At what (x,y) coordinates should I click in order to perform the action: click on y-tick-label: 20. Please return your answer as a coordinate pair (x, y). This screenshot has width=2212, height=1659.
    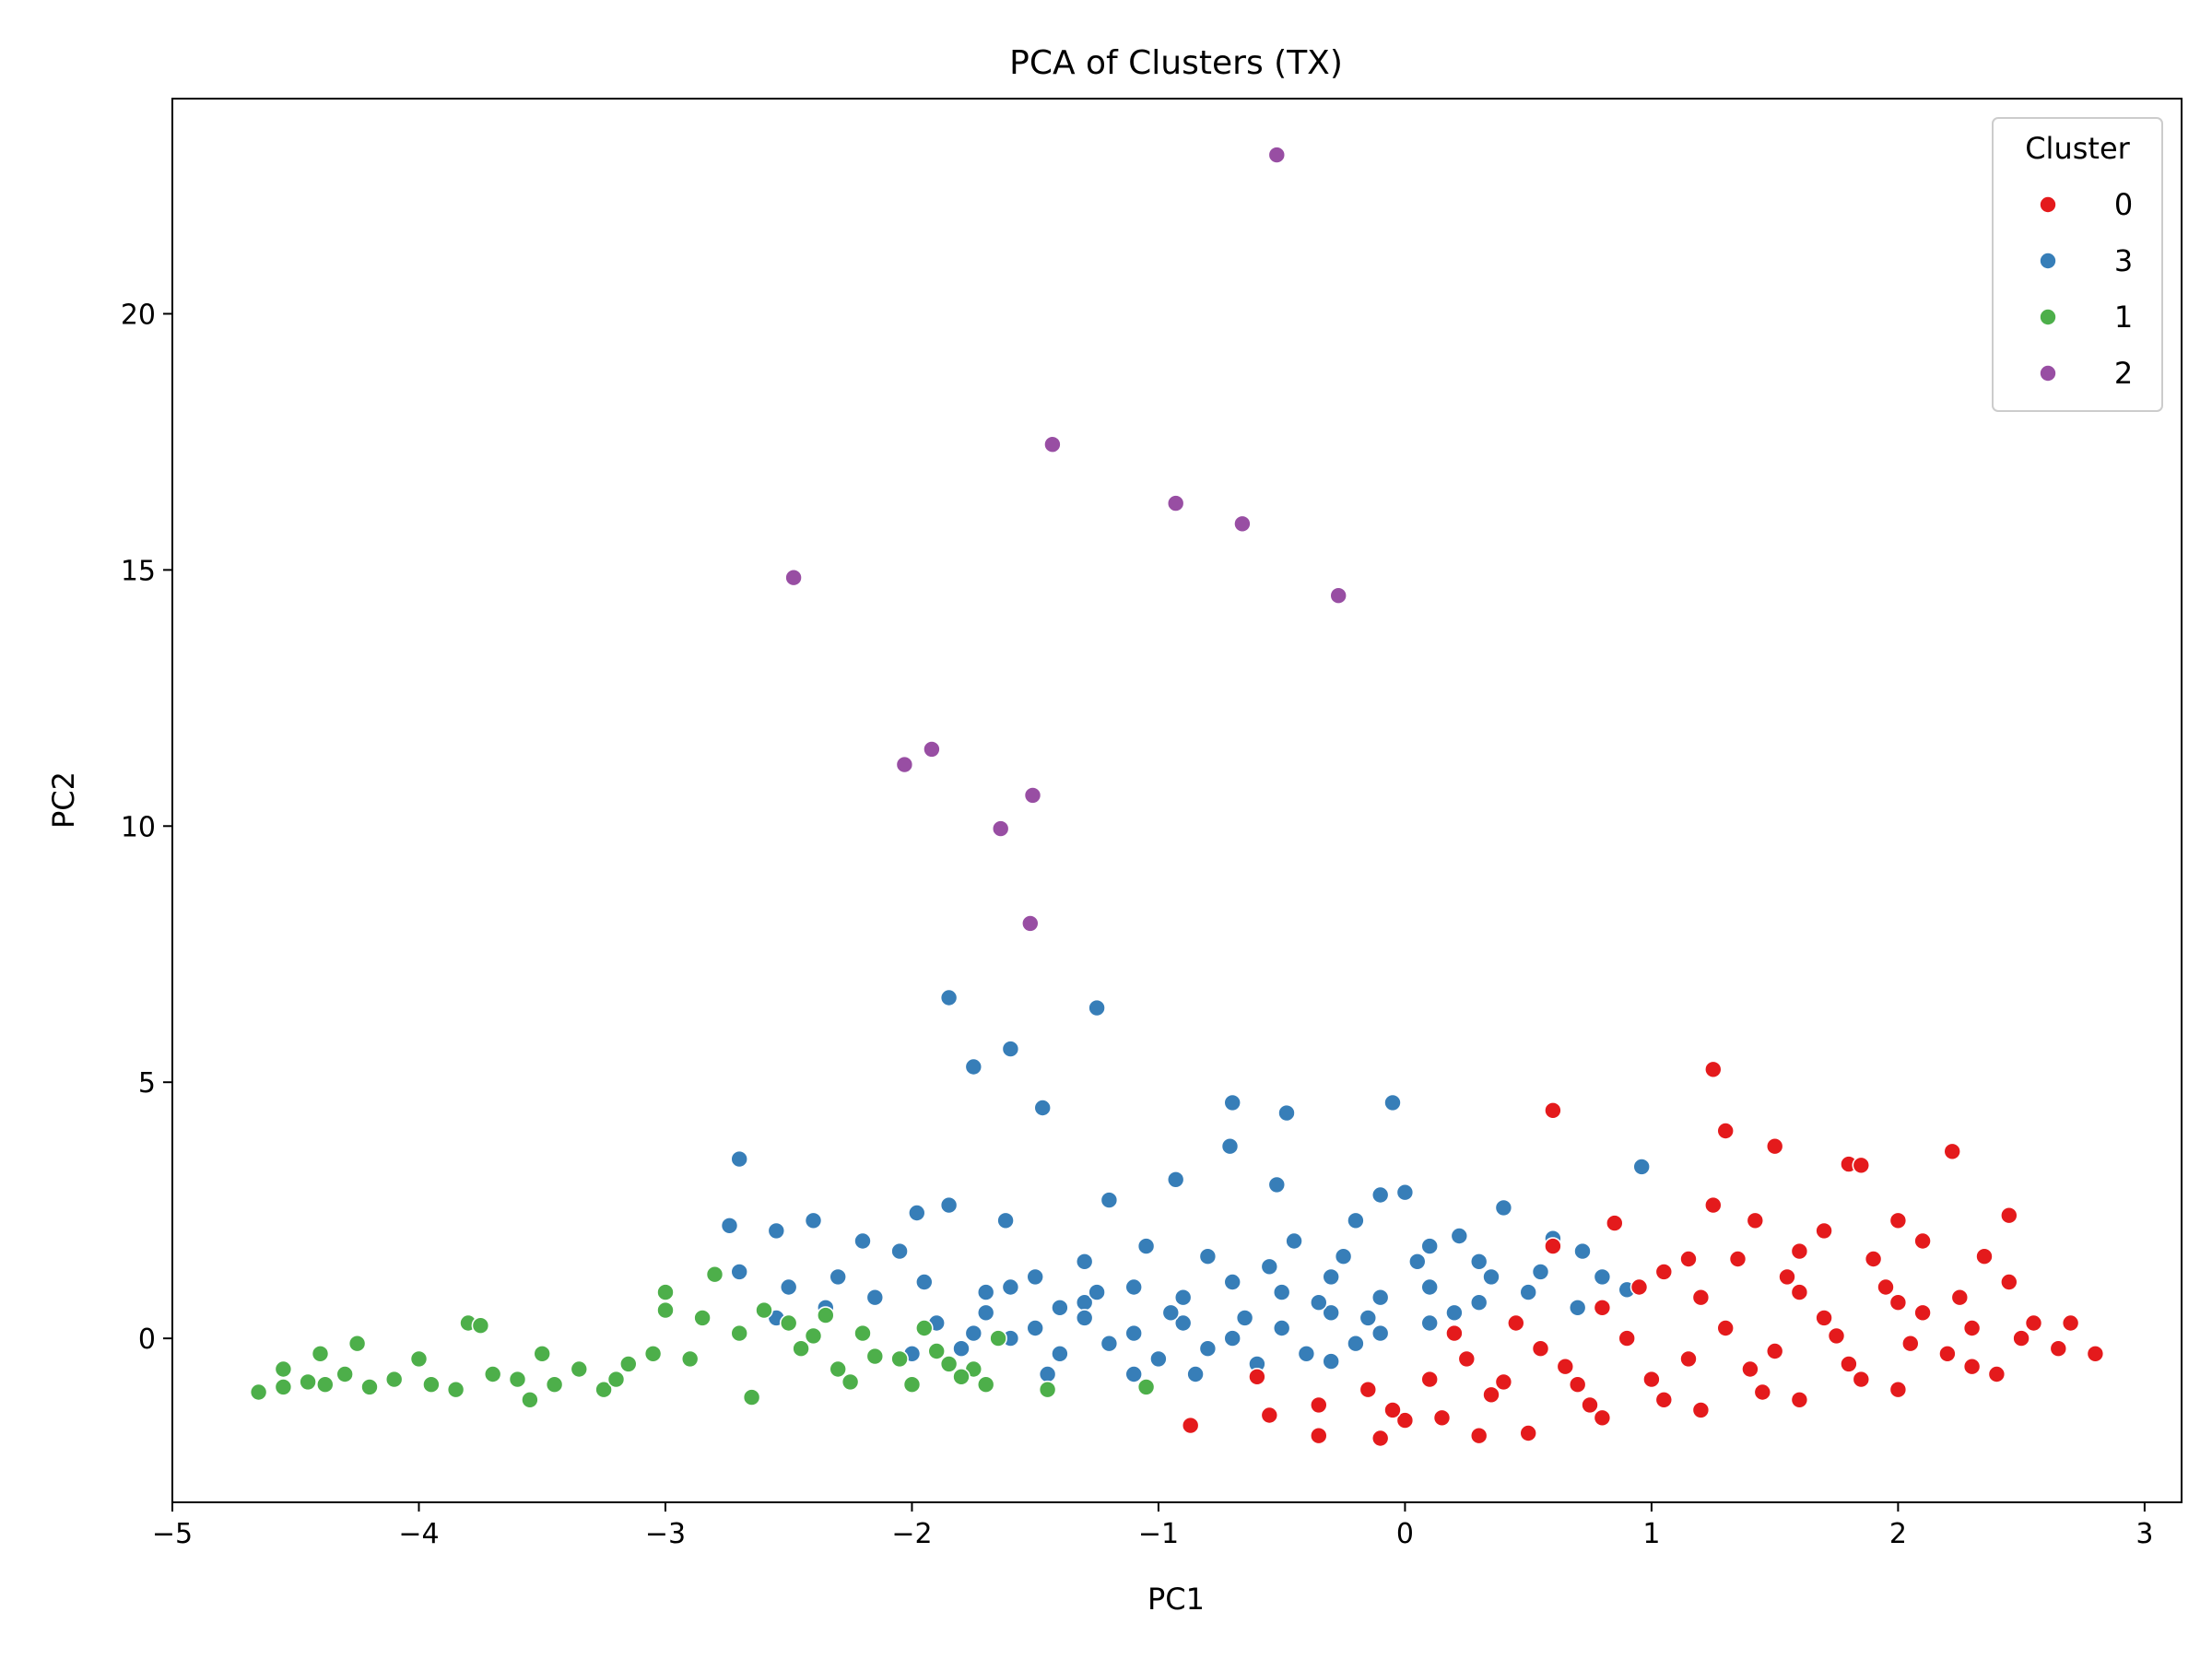
    Looking at the image, I should click on (138, 315).